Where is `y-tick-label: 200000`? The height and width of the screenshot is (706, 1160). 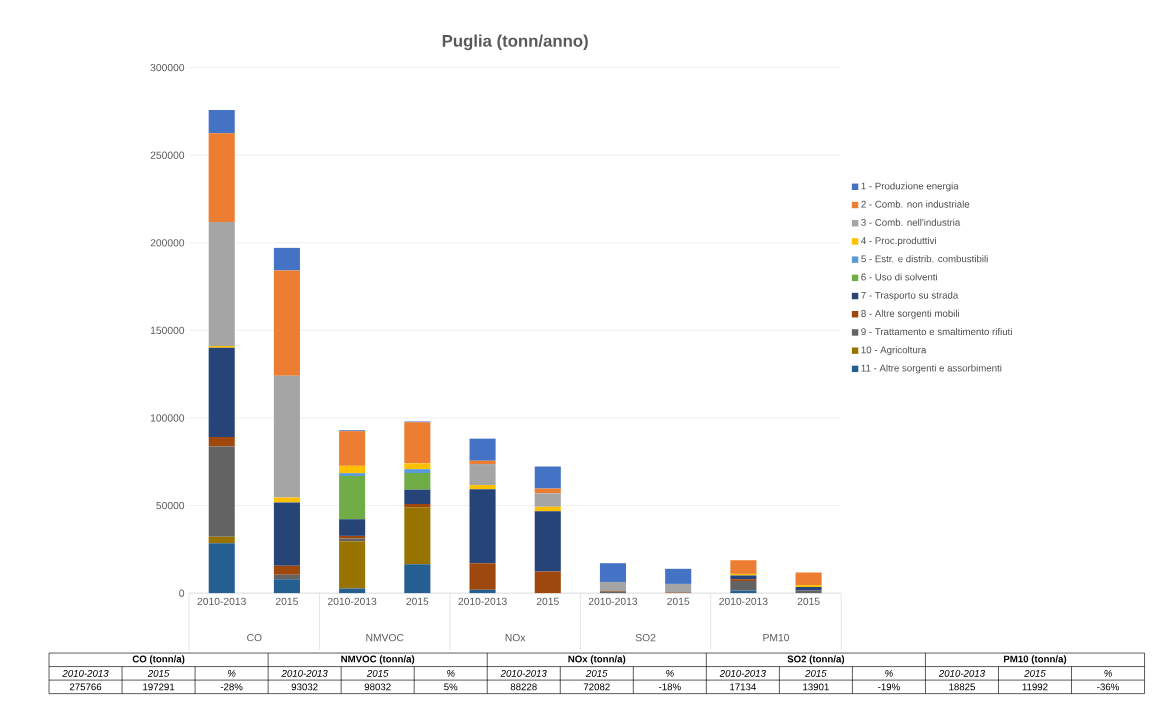
y-tick-label: 200000 is located at coordinates (167, 243).